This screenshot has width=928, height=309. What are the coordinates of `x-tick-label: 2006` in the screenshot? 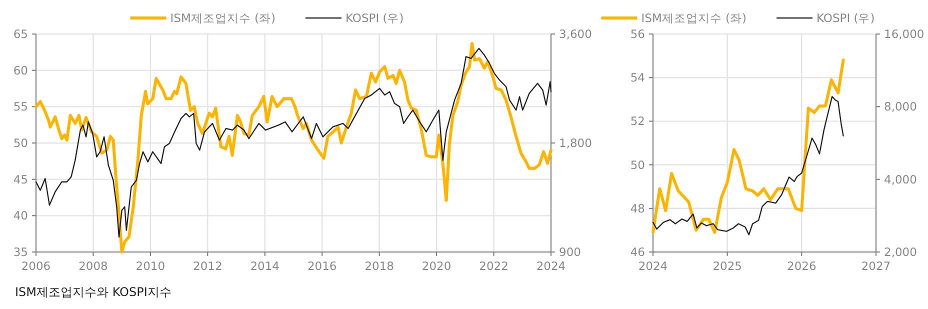 It's located at (36, 266).